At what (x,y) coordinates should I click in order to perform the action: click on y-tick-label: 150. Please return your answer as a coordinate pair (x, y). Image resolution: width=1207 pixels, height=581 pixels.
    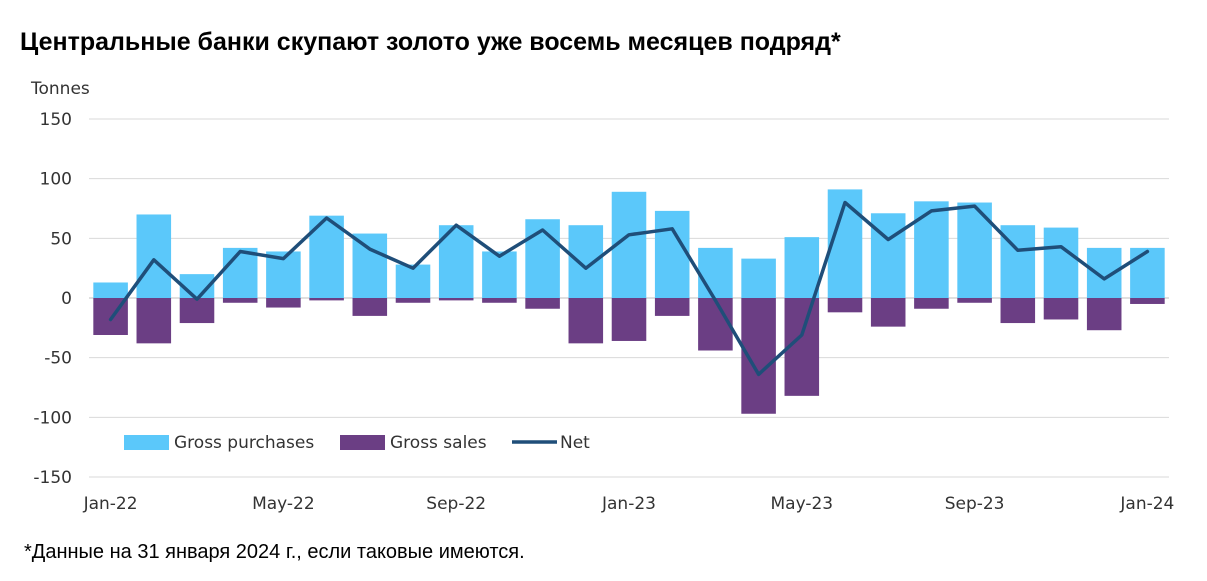
    Looking at the image, I should click on (56, 120).